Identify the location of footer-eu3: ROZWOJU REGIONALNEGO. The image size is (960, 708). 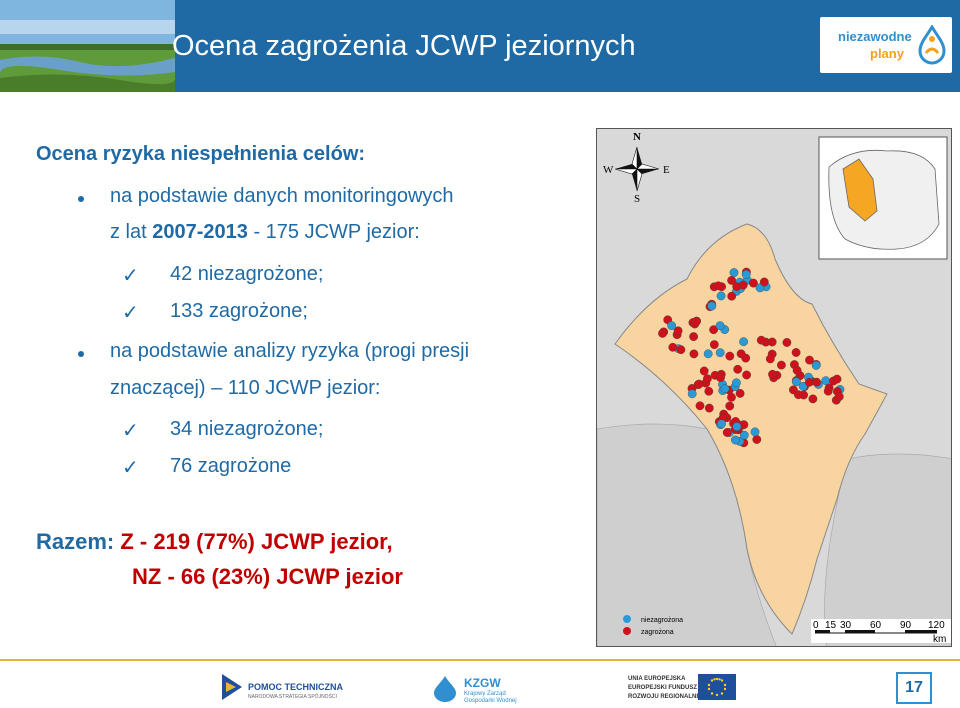
(669, 697).